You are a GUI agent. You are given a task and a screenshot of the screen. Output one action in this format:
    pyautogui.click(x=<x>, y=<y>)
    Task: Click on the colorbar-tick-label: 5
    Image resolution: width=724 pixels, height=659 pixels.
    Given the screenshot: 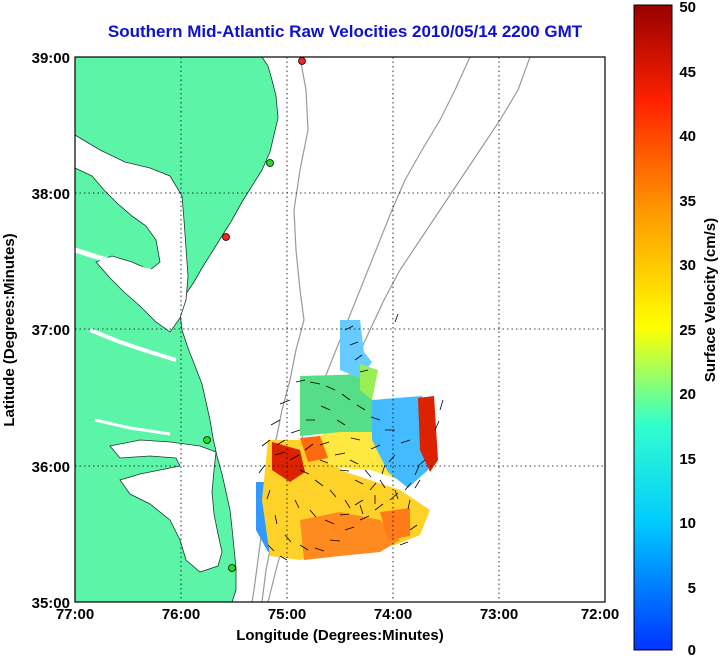 What is the action you would take?
    pyautogui.click(x=692, y=588)
    